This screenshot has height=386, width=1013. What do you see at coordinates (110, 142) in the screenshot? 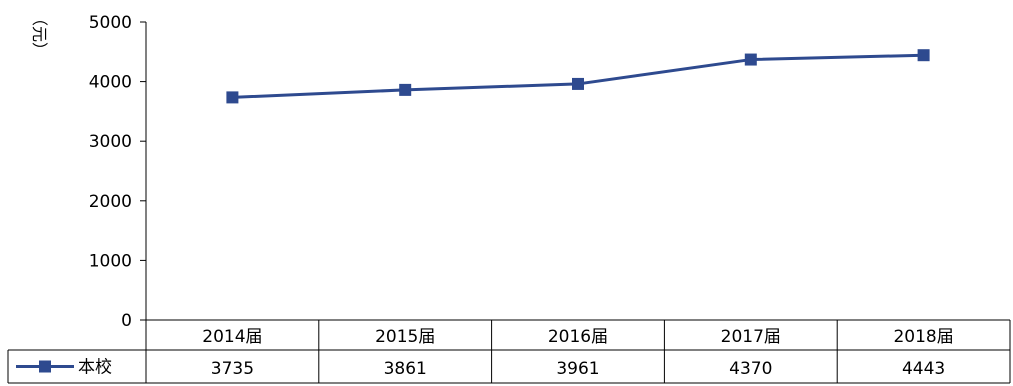
I see `y-tick-label: 3000` at bounding box center [110, 142].